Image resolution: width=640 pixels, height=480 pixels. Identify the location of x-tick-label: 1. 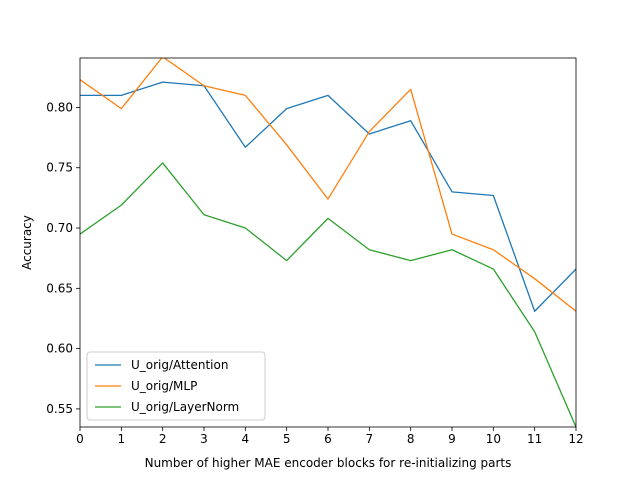
(122, 439).